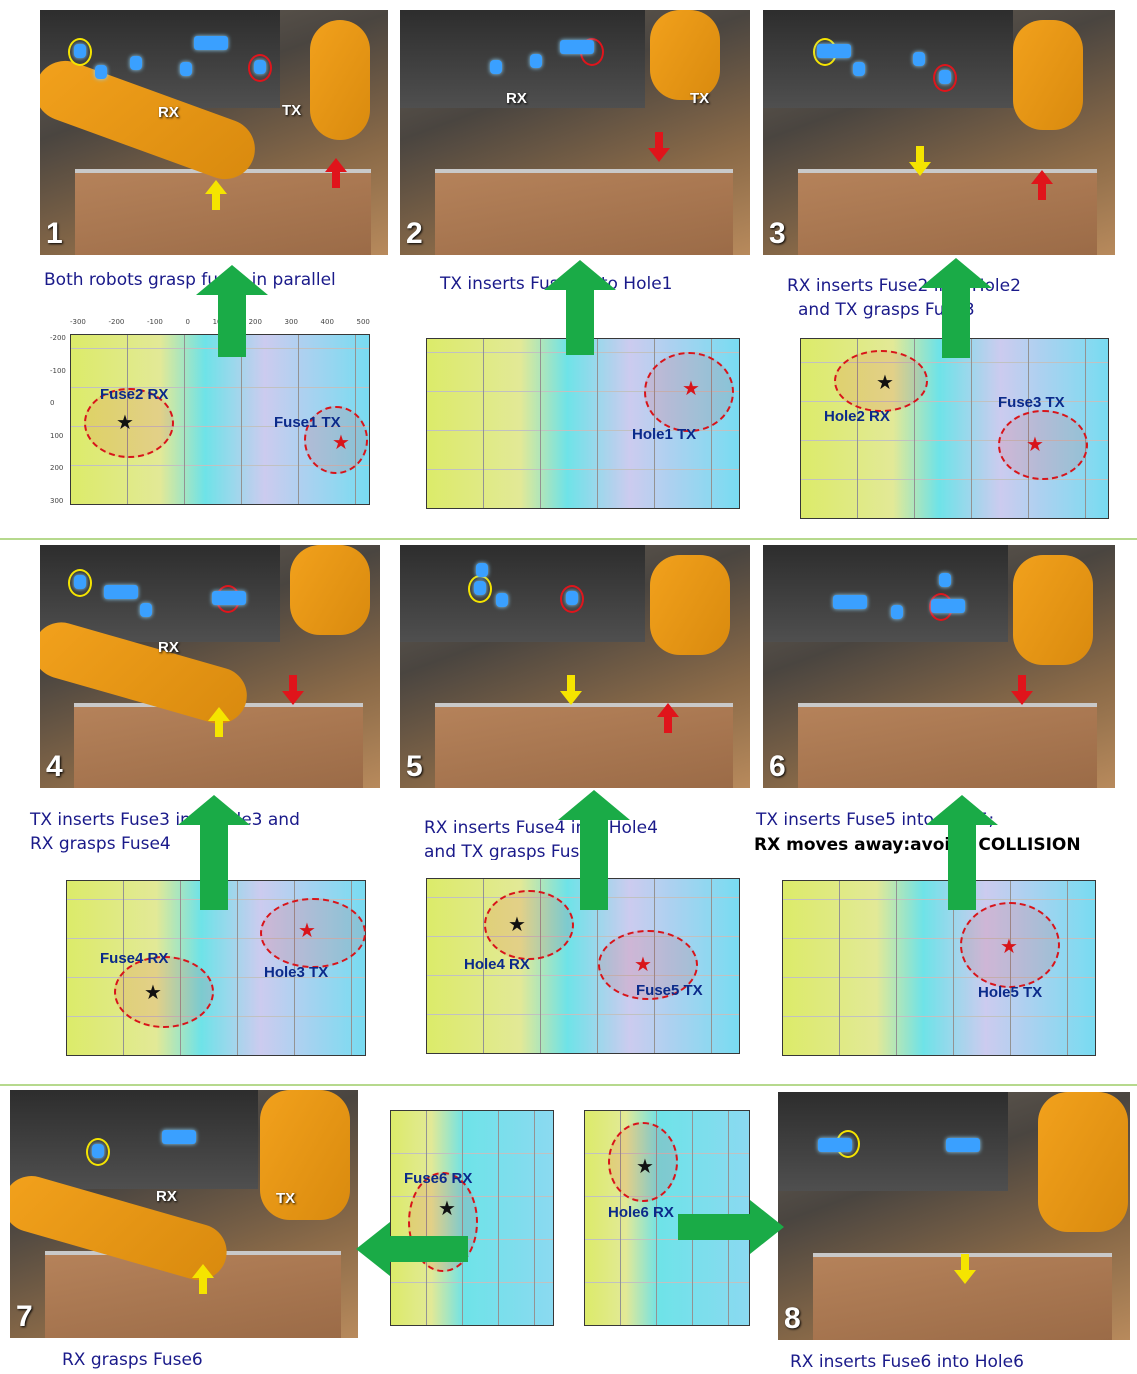 This screenshot has width=1137, height=1374. Describe the element at coordinates (731, 1227) in the screenshot. I see `green-right-arrow-icon` at that location.